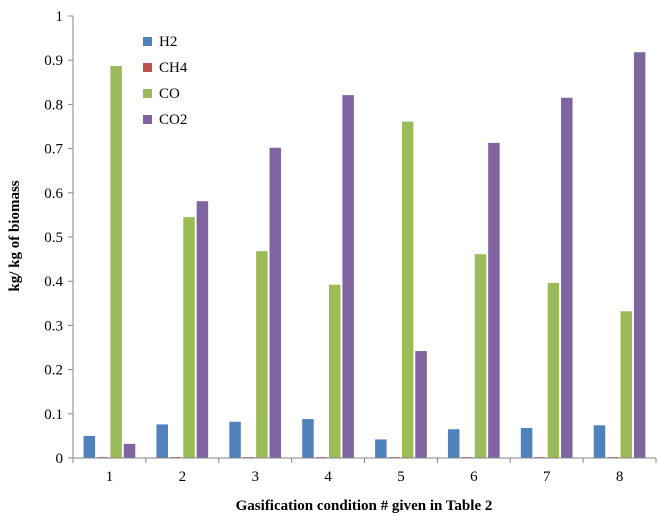 Image resolution: width=658 pixels, height=516 pixels. What do you see at coordinates (53, 61) in the screenshot?
I see `y-tick-label: 0.9` at bounding box center [53, 61].